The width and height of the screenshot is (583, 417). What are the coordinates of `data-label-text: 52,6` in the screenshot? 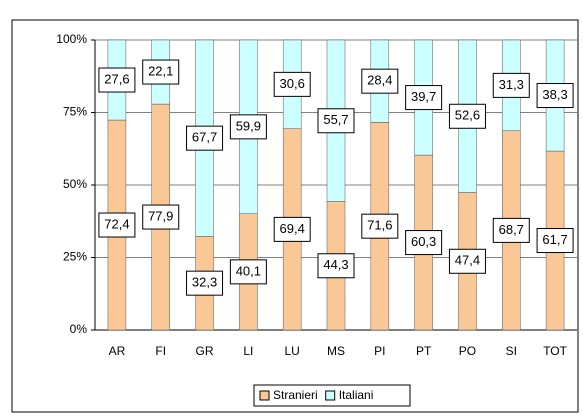 It's located at (467, 115).